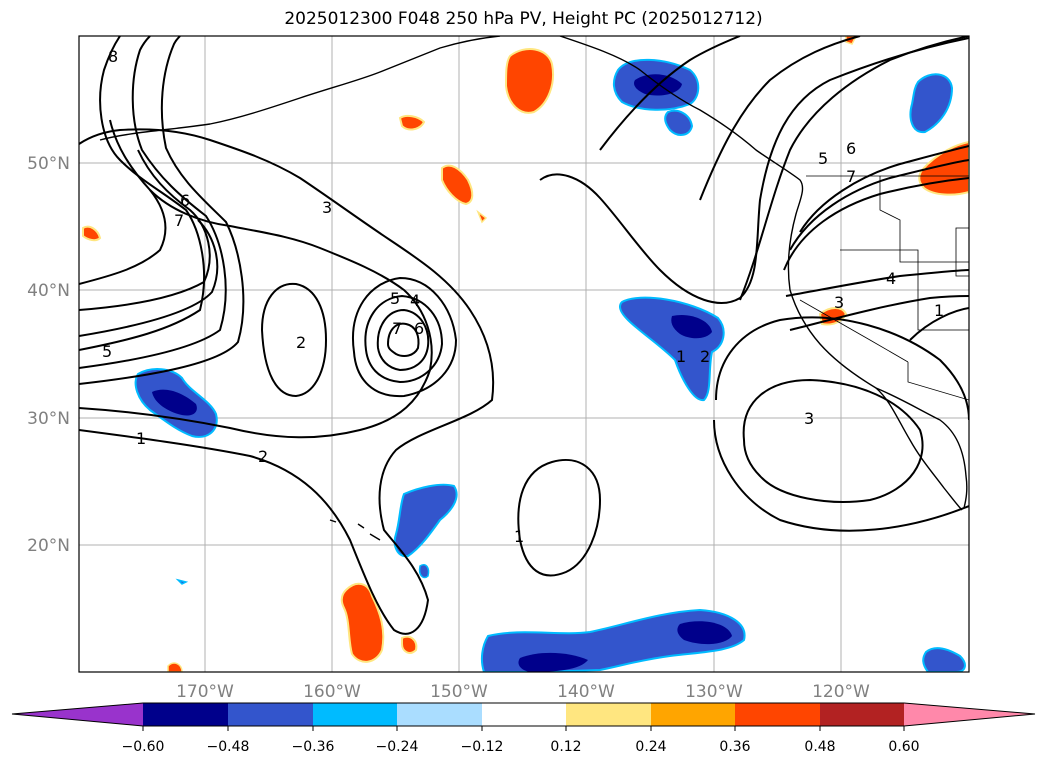 Image resolution: width=1047 pixels, height=765 pixels. What do you see at coordinates (113, 56) in the screenshot?
I see `contour-label: 8` at bounding box center [113, 56].